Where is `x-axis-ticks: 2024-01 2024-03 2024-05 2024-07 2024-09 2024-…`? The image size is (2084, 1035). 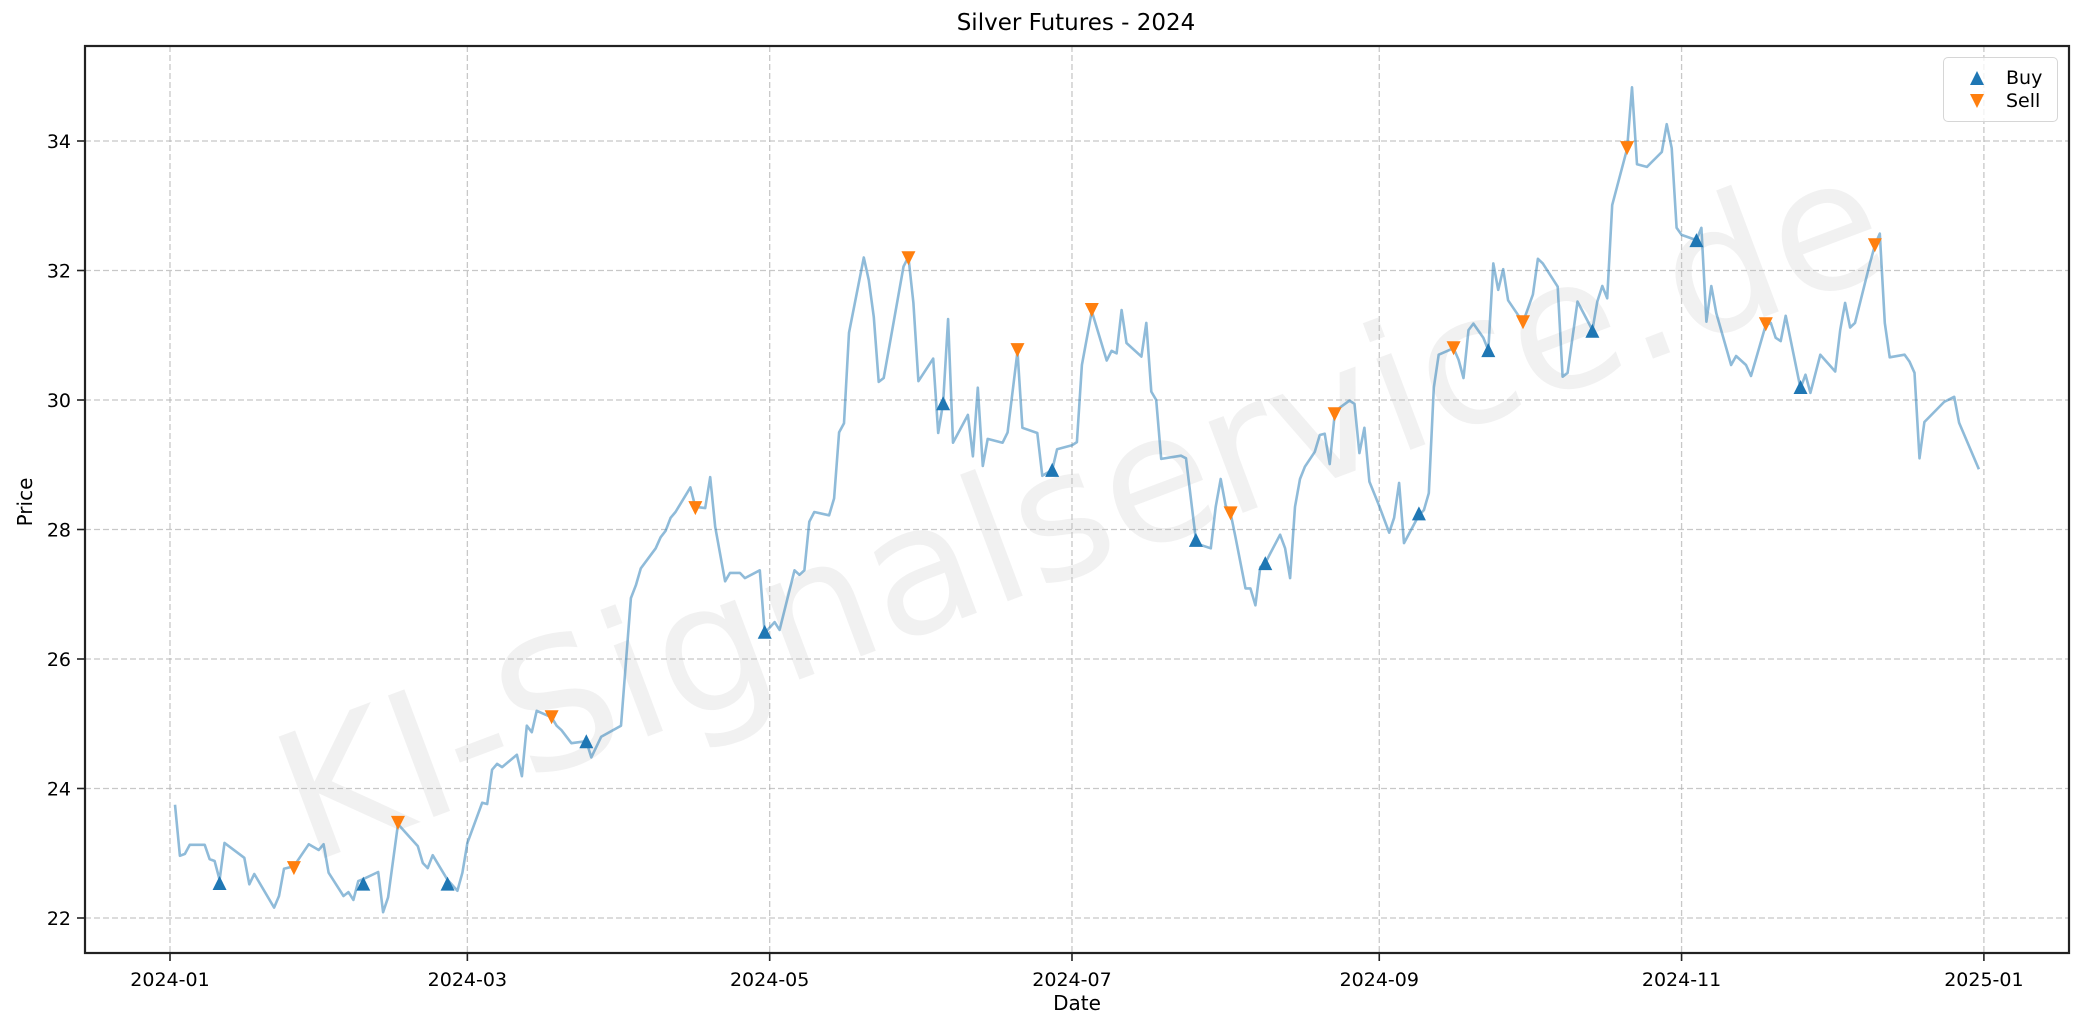 x-axis-ticks: 2024-01 2024-03 2024-05 2024-07 2024-09 2024-… is located at coordinates (1077, 972).